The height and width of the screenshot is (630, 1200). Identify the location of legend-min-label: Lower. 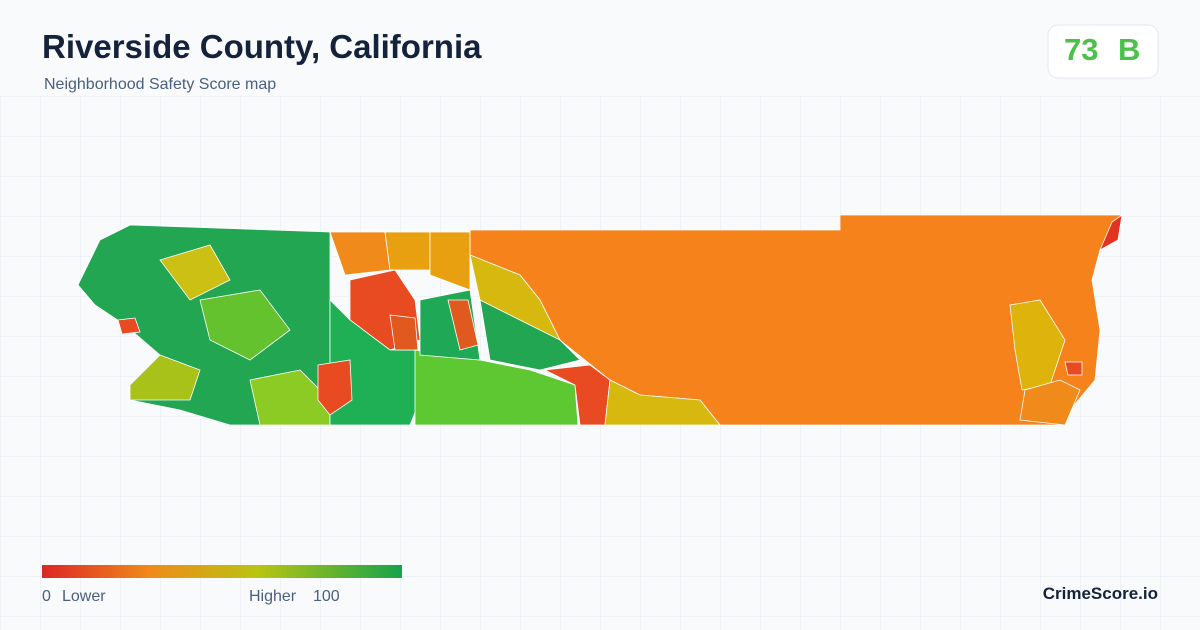
(84, 596).